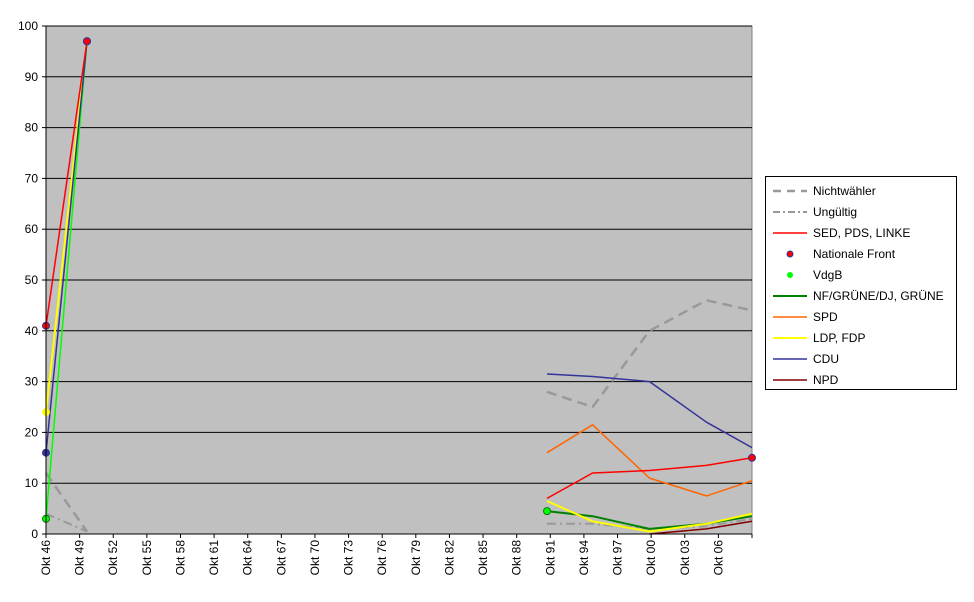 This screenshot has height=602, width=974. I want to click on y-axis-ticks: 0 10 20 30 40 50 60 70 80 90 100, so click(32, 280).